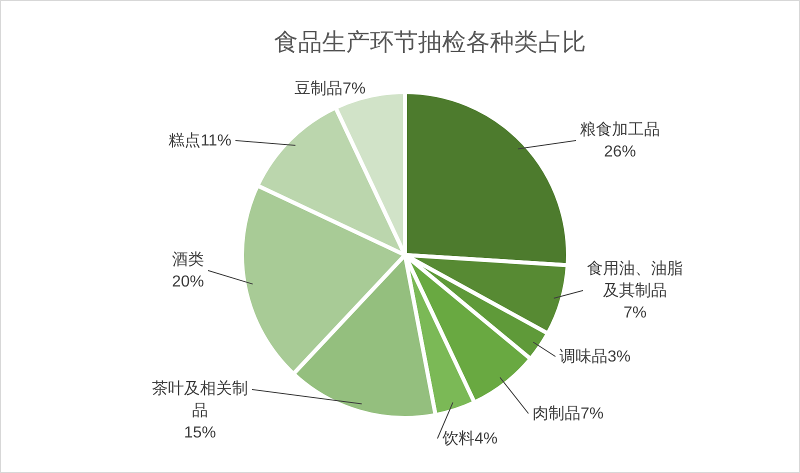 This screenshot has height=473, width=800. What do you see at coordinates (568, 413) in the screenshot?
I see `slice-label: 肉制品7%` at bounding box center [568, 413].